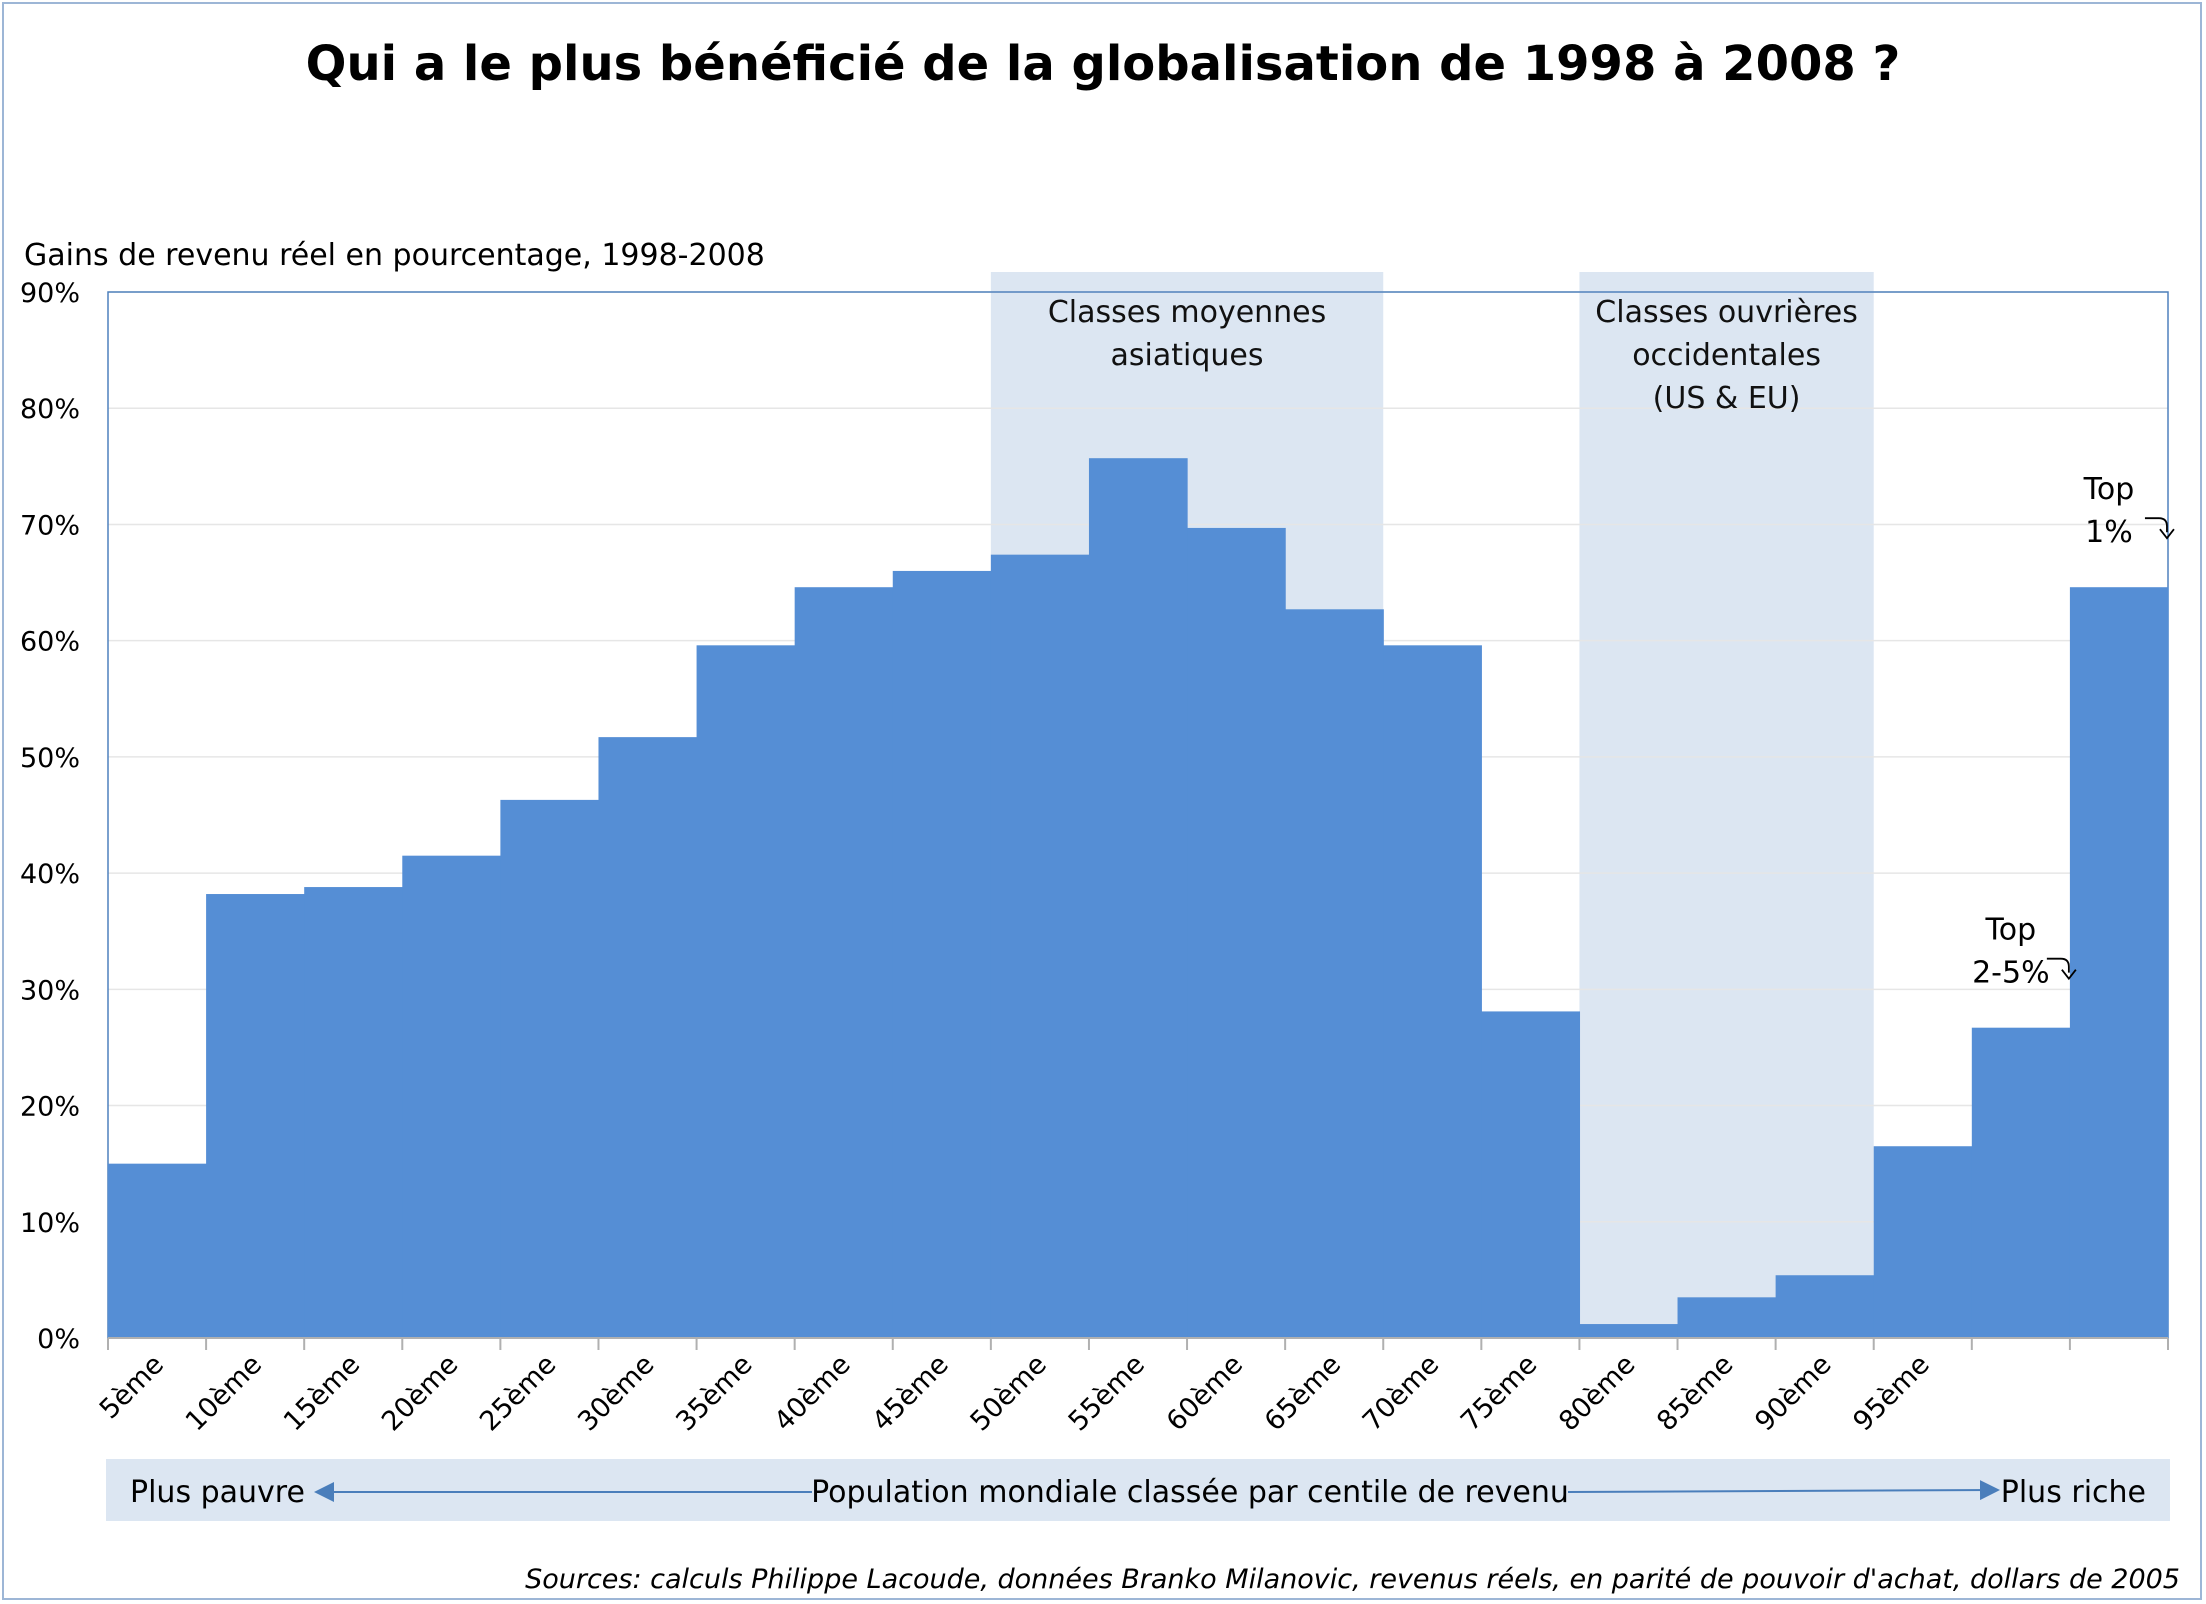 This screenshot has height=1604, width=2206. I want to click on y-tick-label: 0%, so click(58, 1339).